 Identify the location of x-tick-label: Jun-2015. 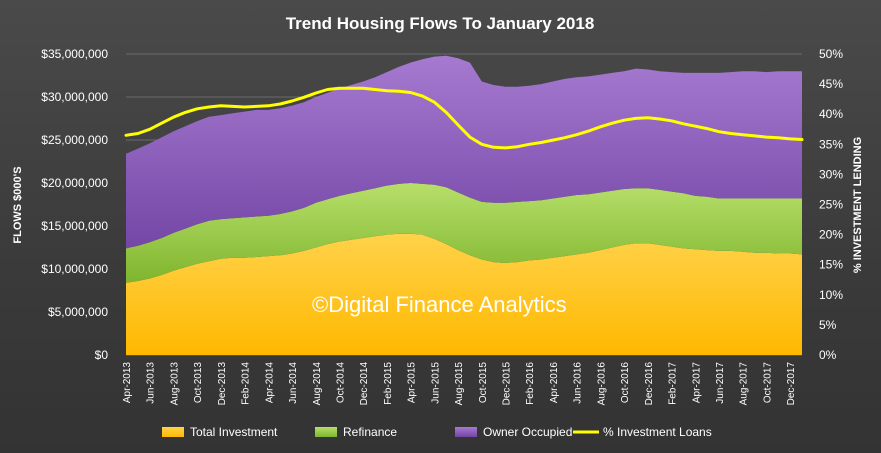
(435, 383).